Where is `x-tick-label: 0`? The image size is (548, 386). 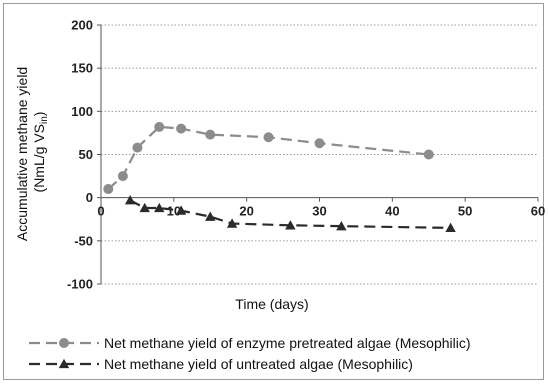
x-tick-label: 0 is located at coordinates (100, 211).